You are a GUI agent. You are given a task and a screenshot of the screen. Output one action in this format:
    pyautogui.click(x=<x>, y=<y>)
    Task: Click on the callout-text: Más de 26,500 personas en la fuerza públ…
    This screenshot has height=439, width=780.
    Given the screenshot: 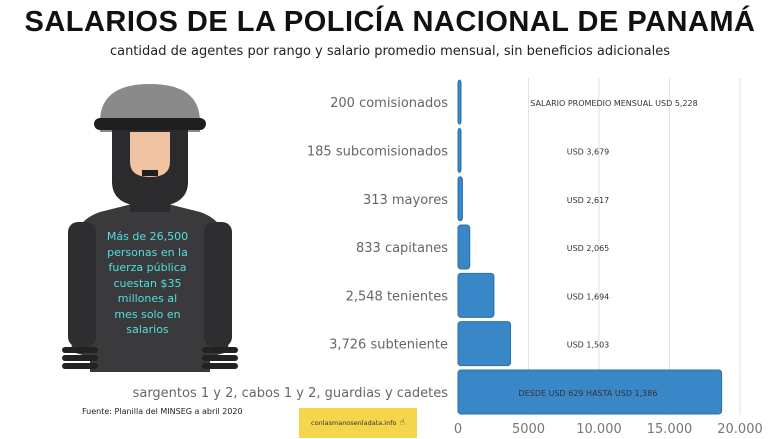 What is the action you would take?
    pyautogui.click(x=147, y=283)
    